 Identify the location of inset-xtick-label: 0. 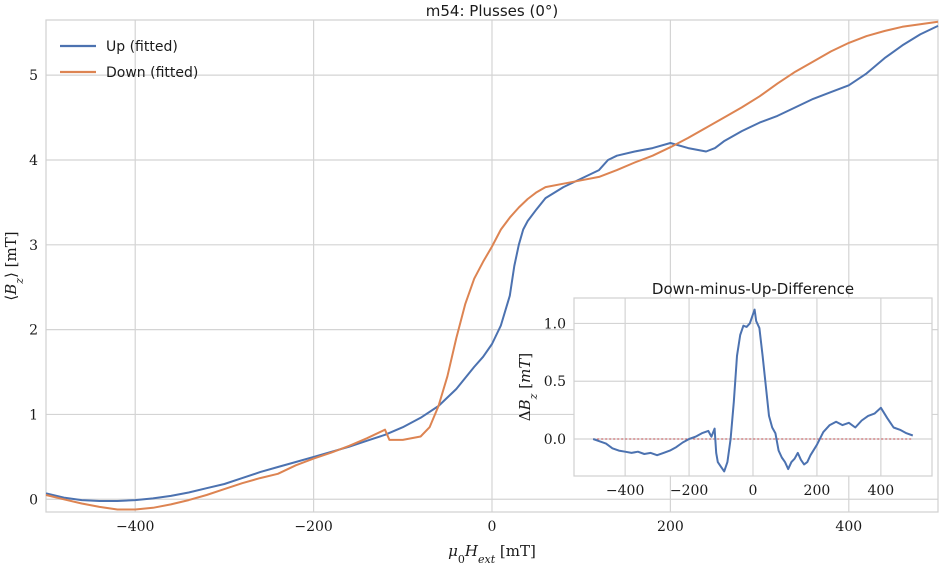
(753, 491).